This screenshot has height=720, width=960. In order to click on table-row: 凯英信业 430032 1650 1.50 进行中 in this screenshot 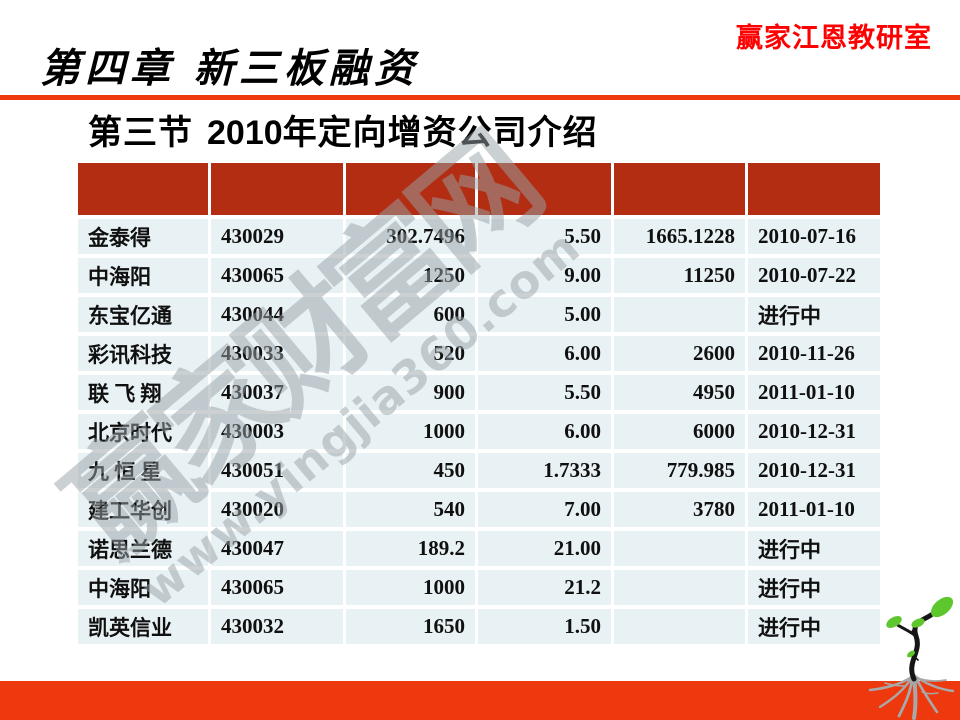, I will do `click(479, 626)`.